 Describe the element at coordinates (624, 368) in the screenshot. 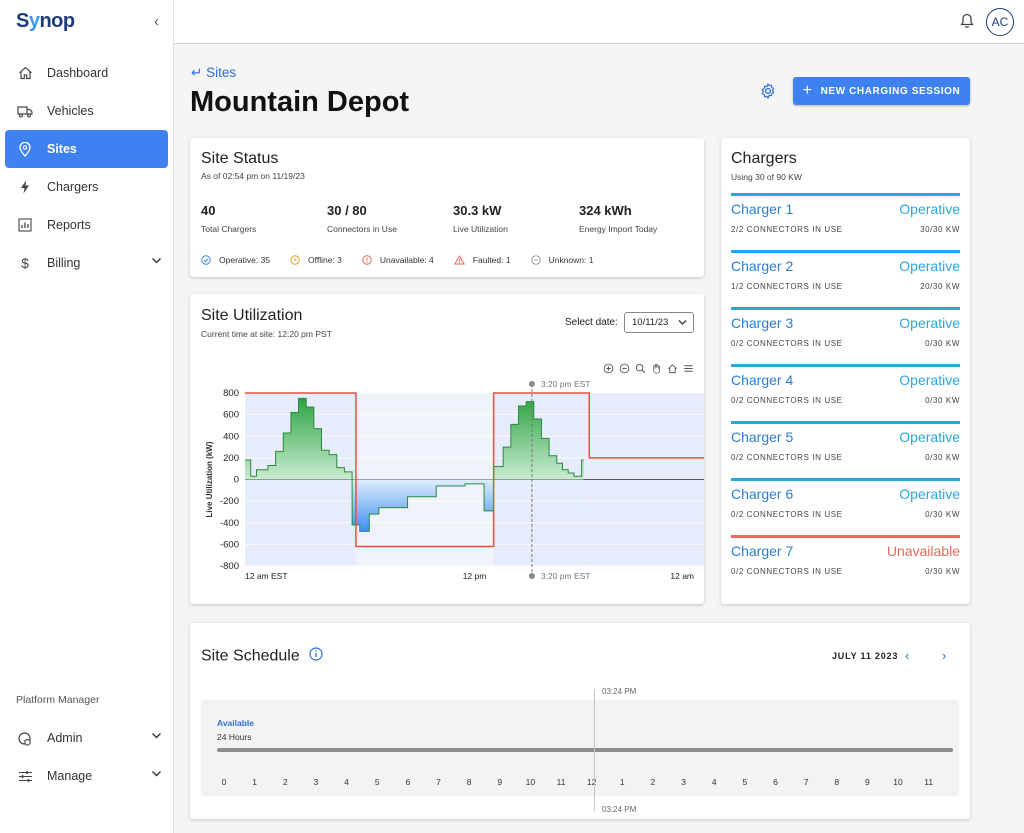

I see `zoom-out-icon` at that location.